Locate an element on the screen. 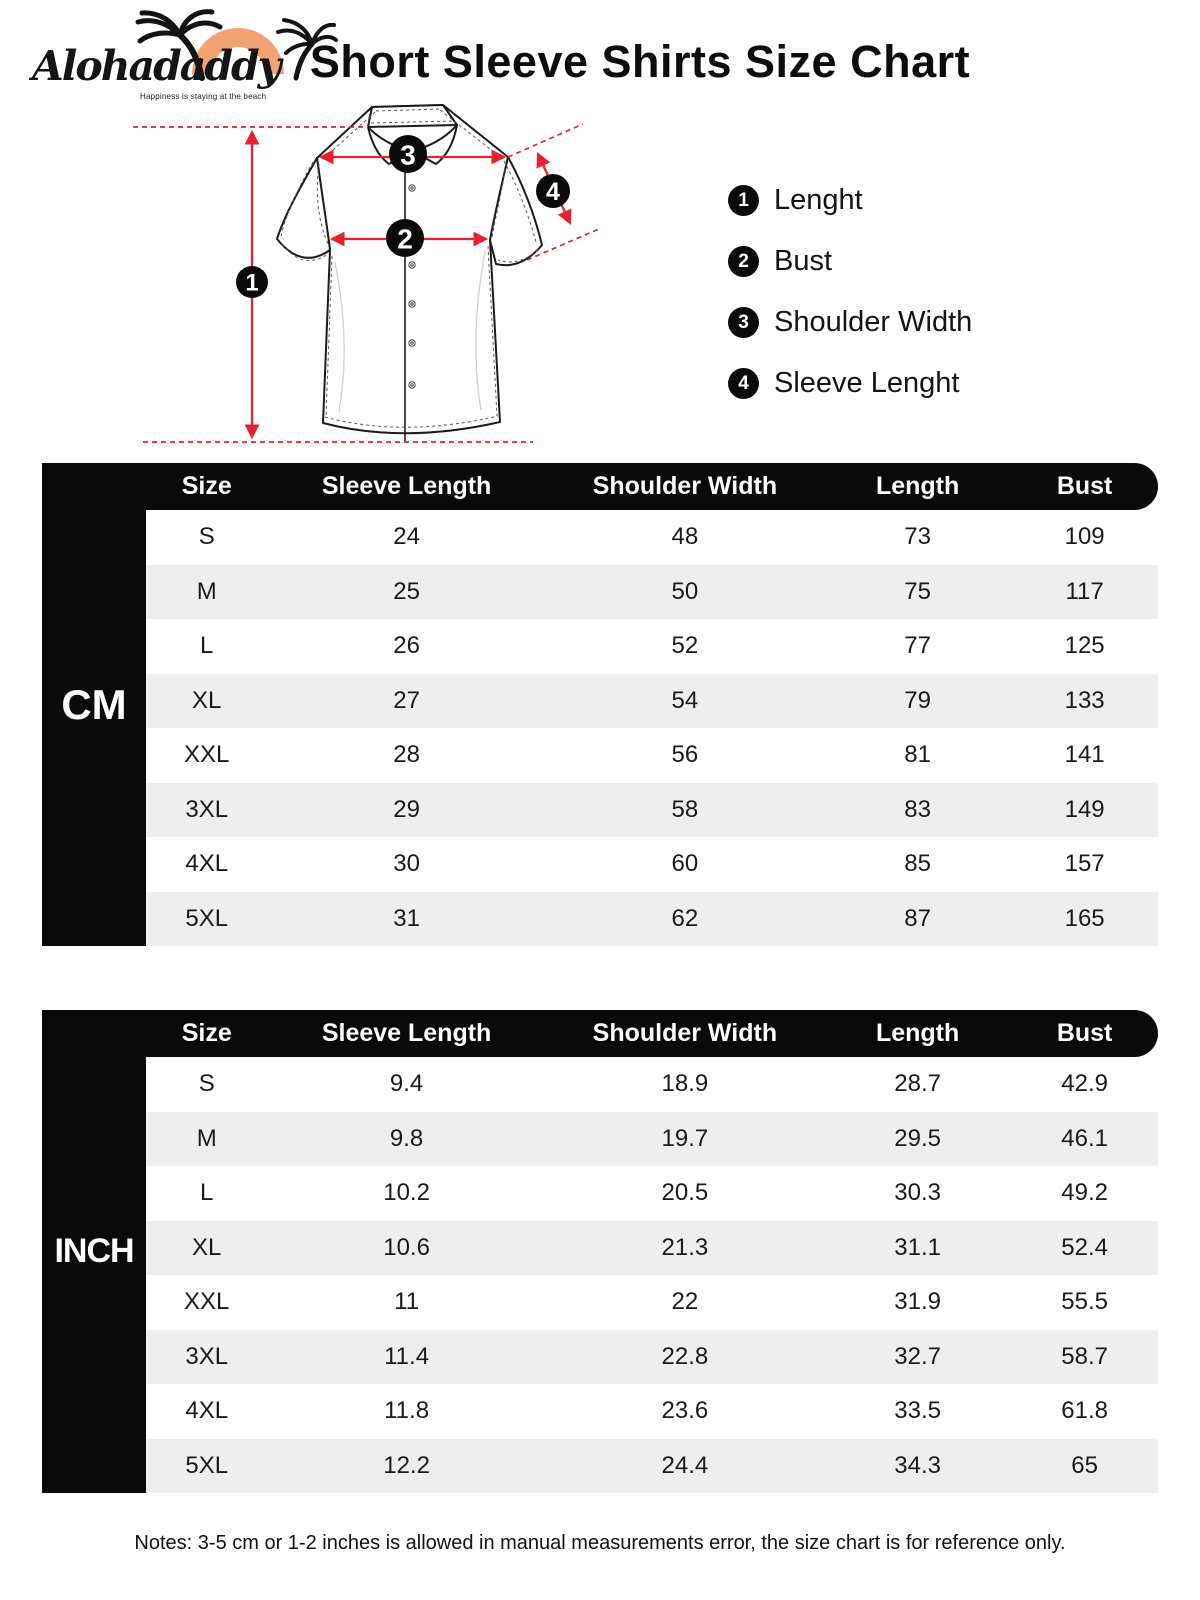 The height and width of the screenshot is (1600, 1200). legend-item: 3 Shoulder Width is located at coordinates (850, 322).